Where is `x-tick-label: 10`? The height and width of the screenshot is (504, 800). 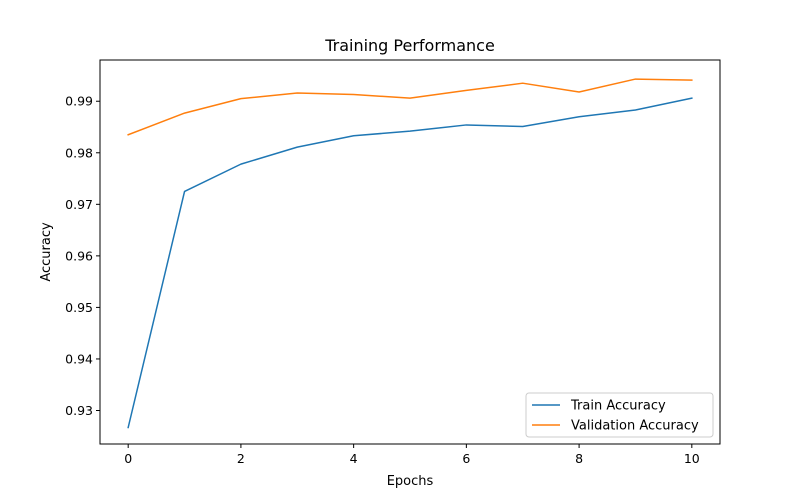 x-tick-label: 10 is located at coordinates (692, 458).